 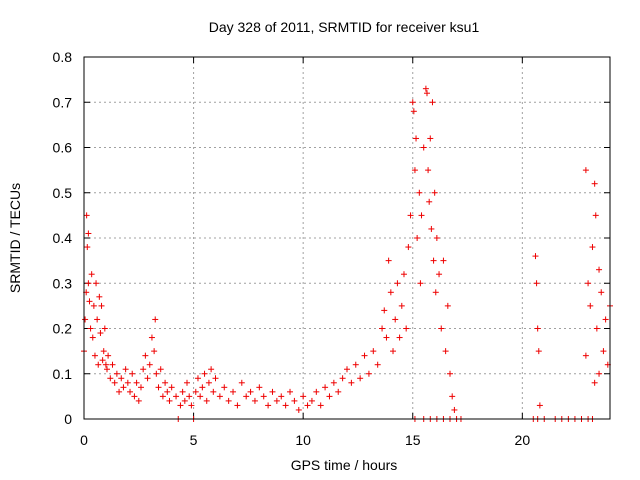 What do you see at coordinates (63, 329) in the screenshot?
I see `y-tick-label: 0.2` at bounding box center [63, 329].